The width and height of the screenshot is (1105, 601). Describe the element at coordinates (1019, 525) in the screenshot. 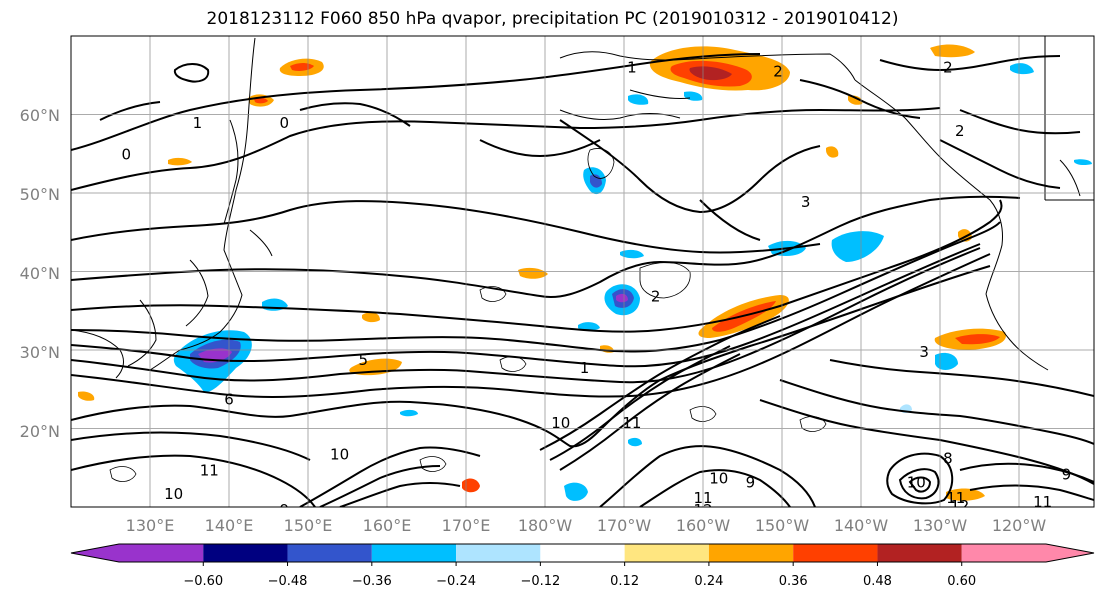

I see `longitude-label: 120°W` at that location.